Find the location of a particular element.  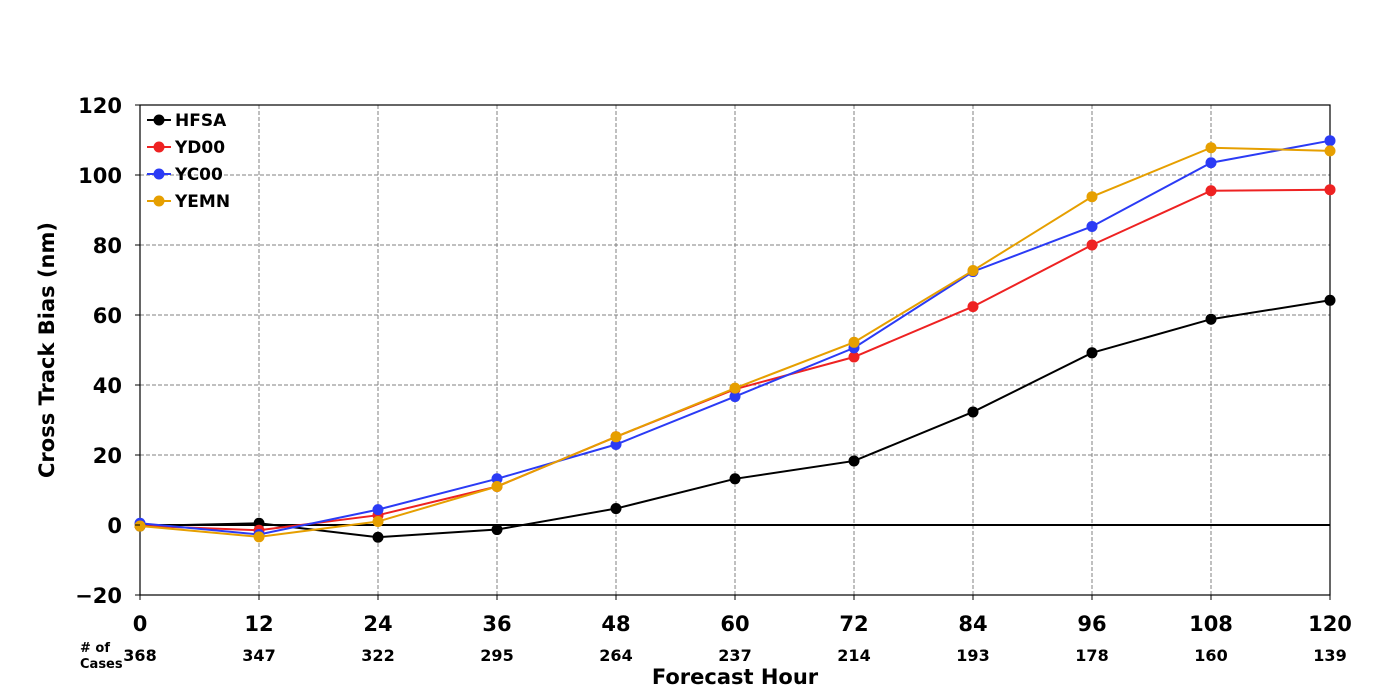

x-tick-label: 36 is located at coordinates (496, 624).